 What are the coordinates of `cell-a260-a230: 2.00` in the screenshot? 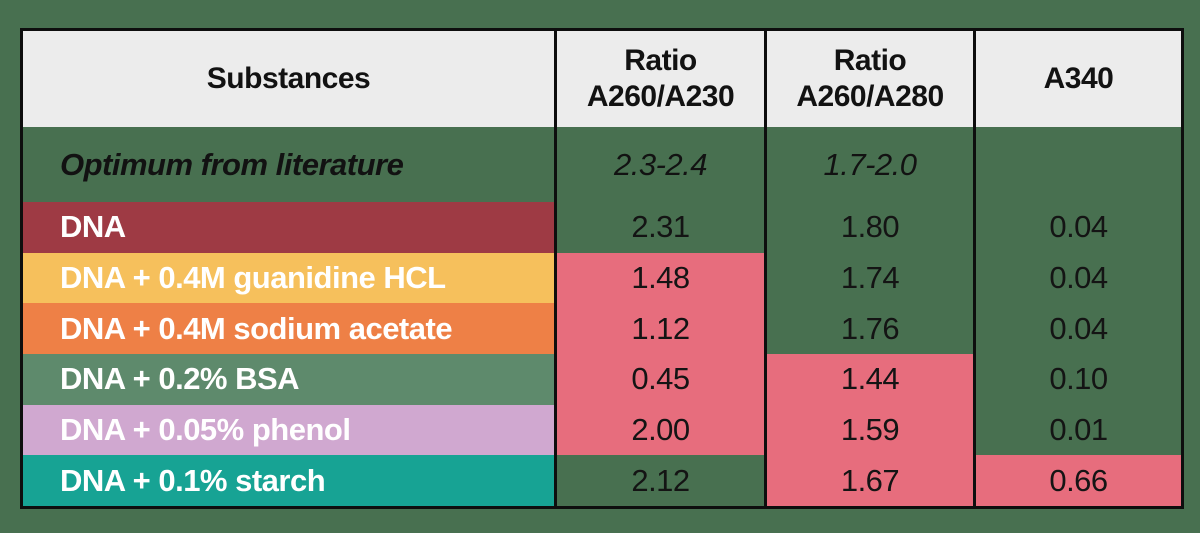 It's located at (659, 430).